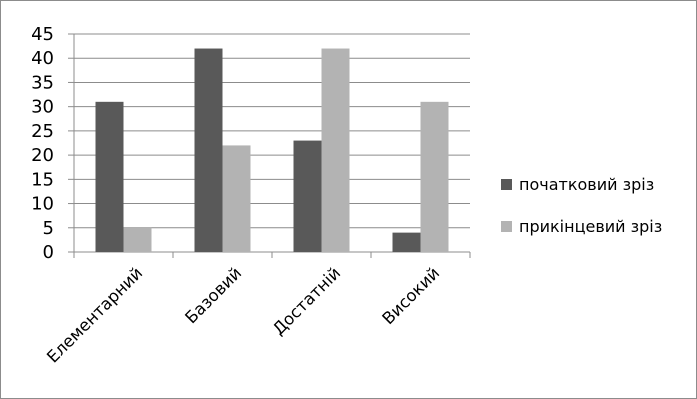 The image size is (697, 399). Describe the element at coordinates (42, 107) in the screenshot. I see `y-tick-label: 30` at that location.